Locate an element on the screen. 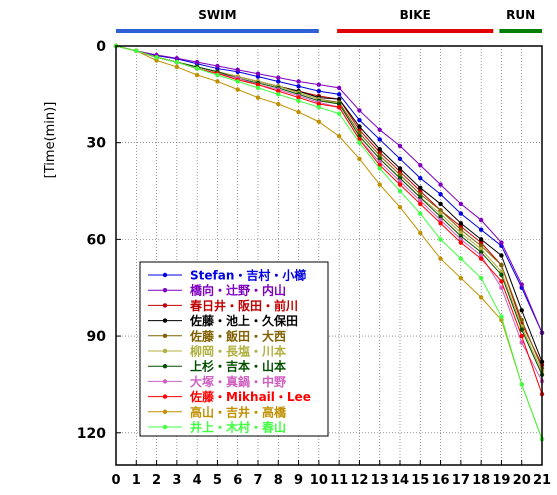  legend-item: 大塚・真鍋・中野 is located at coordinates (217, 381).